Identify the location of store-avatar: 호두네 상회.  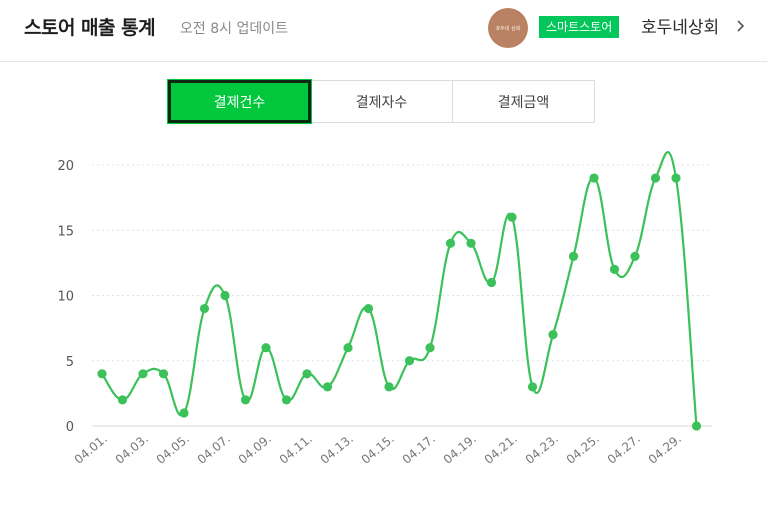
(508, 28).